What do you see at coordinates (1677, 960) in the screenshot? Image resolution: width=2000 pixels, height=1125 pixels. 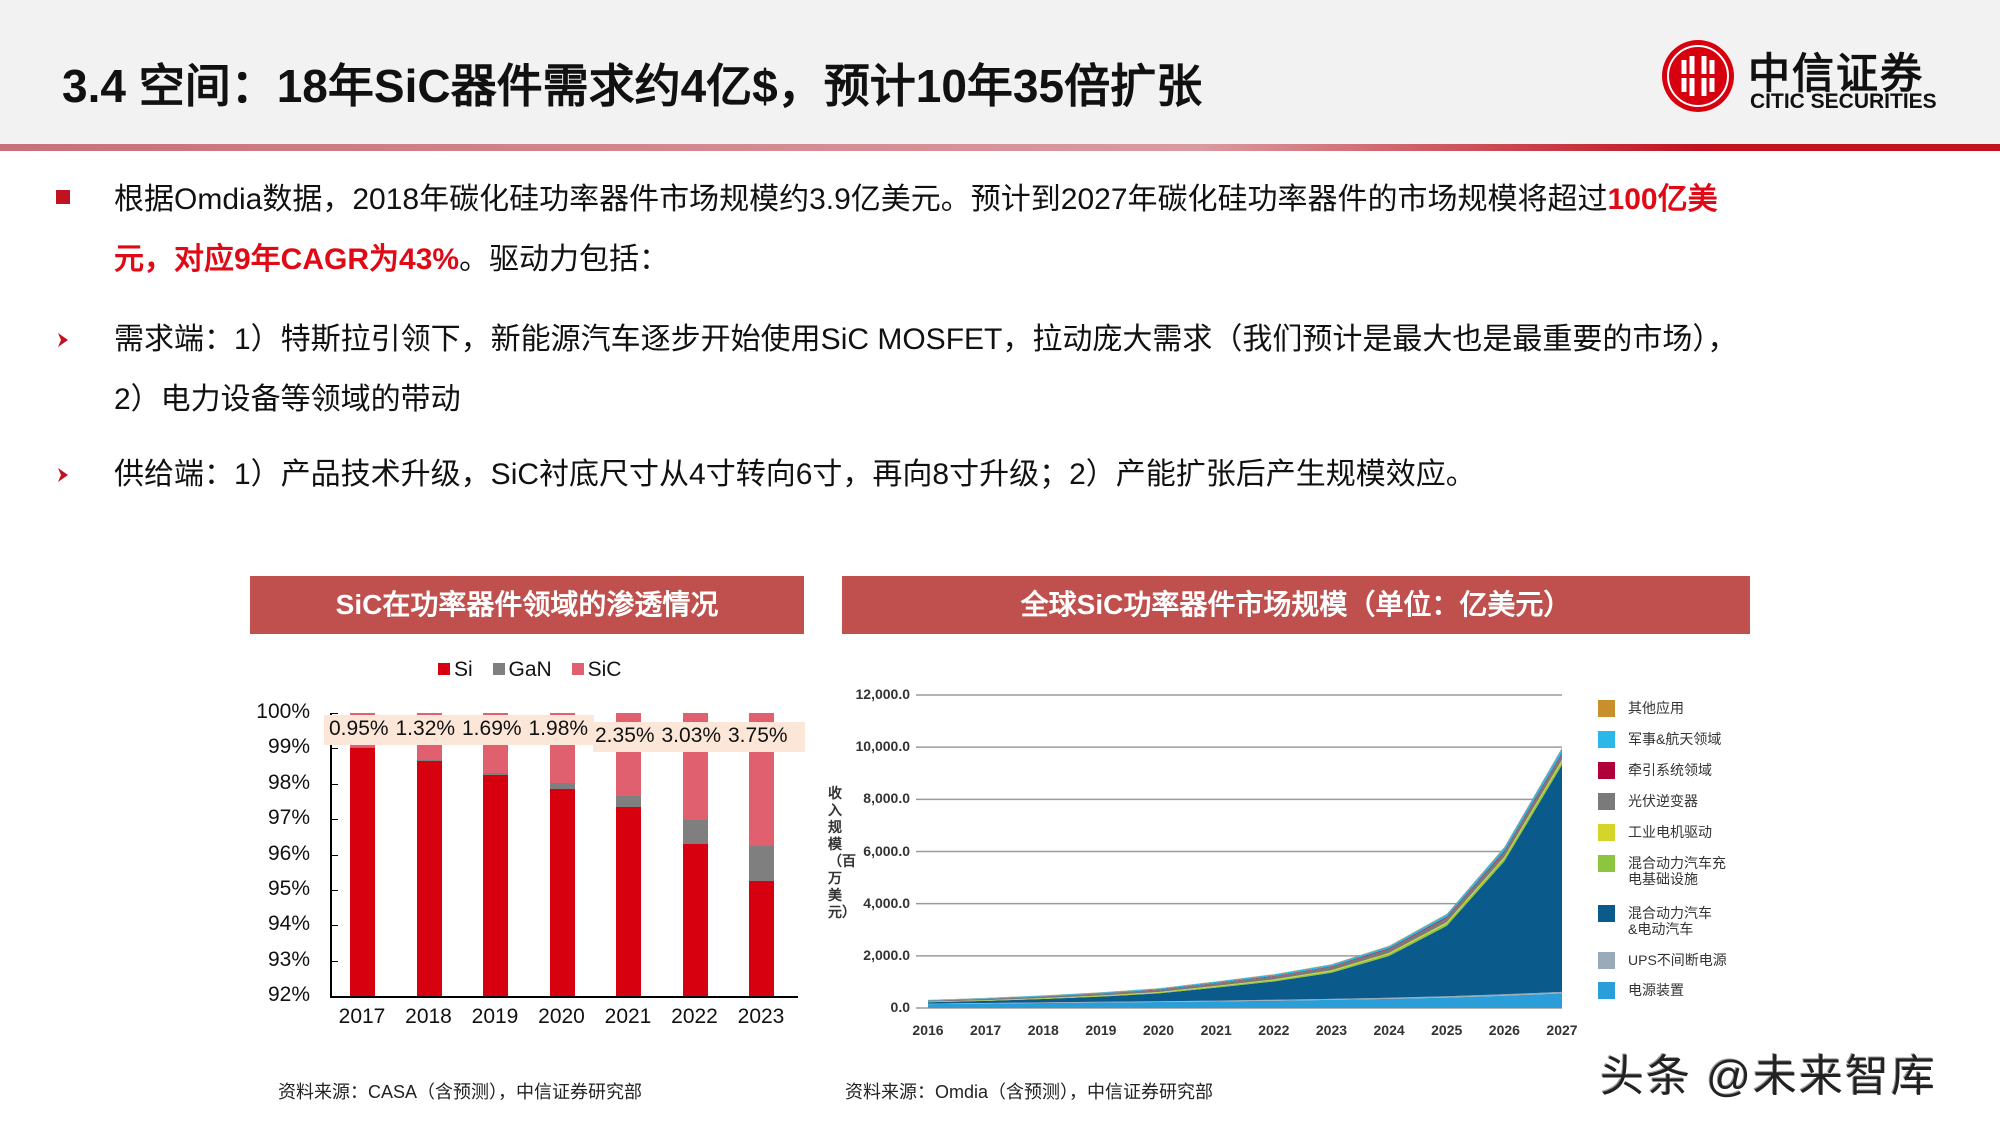 I see `legend-label: UPS不间断电源` at bounding box center [1677, 960].